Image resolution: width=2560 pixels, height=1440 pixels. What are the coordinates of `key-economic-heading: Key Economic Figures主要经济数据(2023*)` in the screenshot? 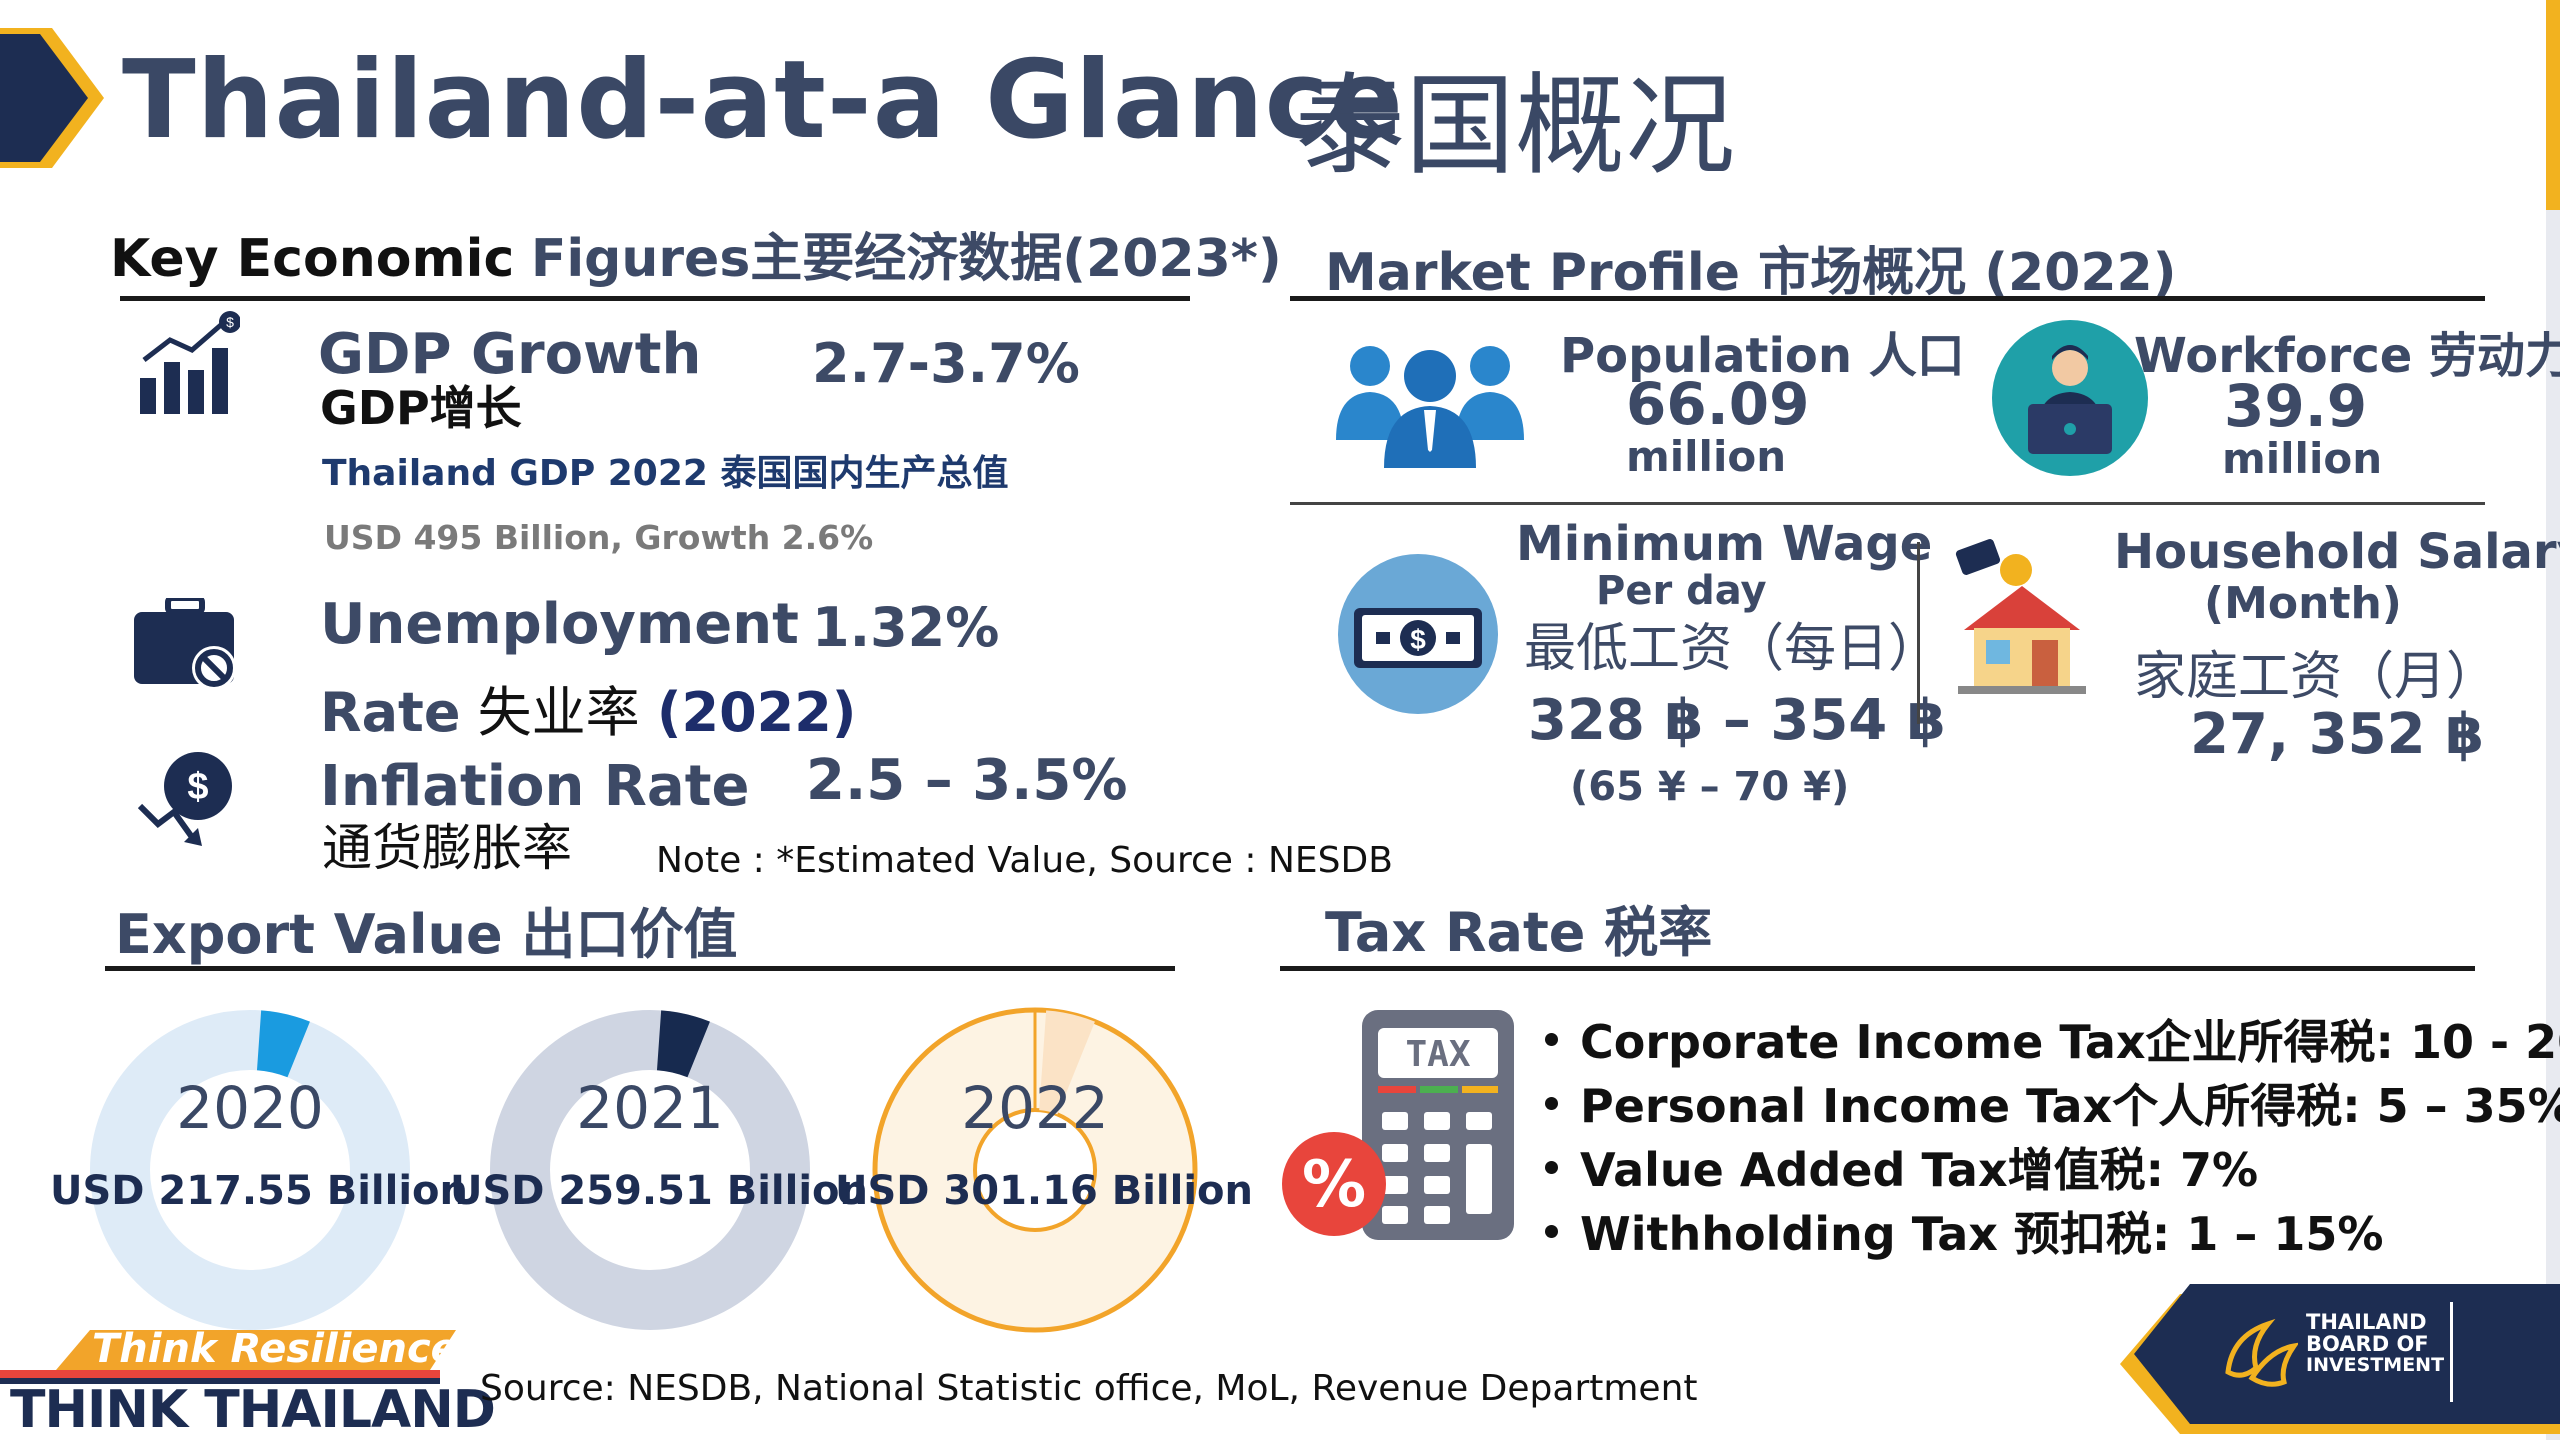 It's located at (696, 259).